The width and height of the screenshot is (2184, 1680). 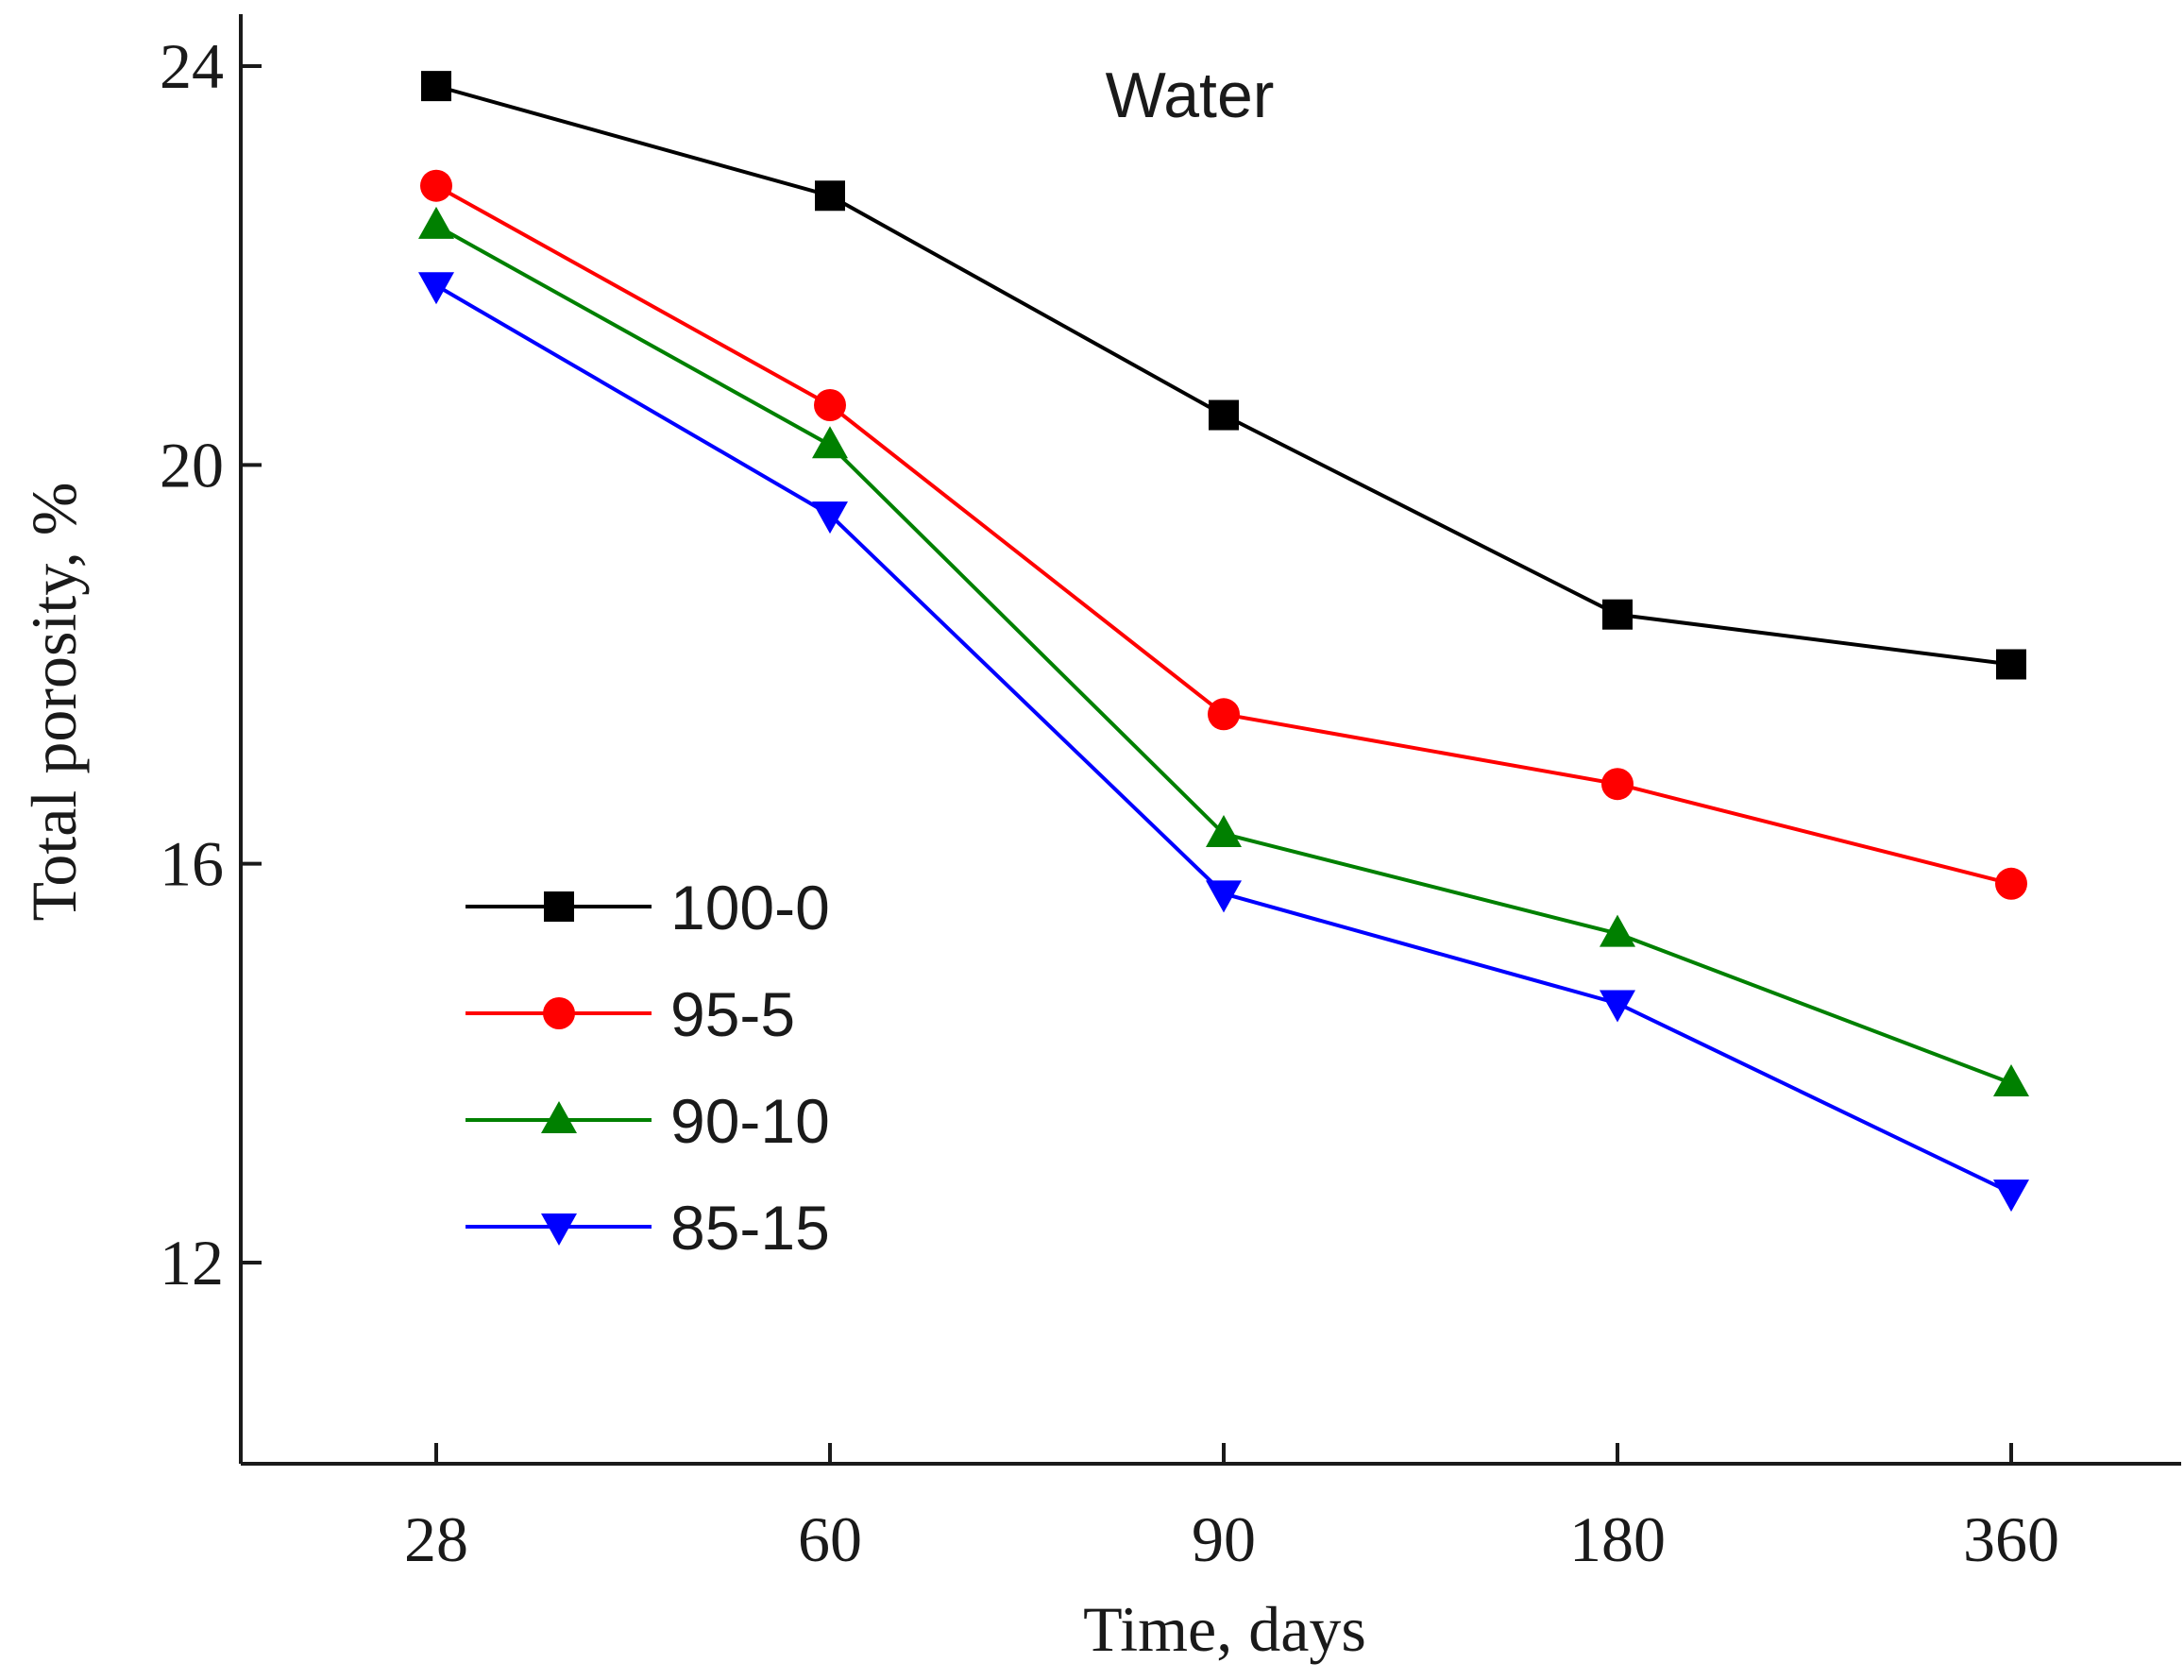 I want to click on y-tick-label: 20, so click(x=192, y=465).